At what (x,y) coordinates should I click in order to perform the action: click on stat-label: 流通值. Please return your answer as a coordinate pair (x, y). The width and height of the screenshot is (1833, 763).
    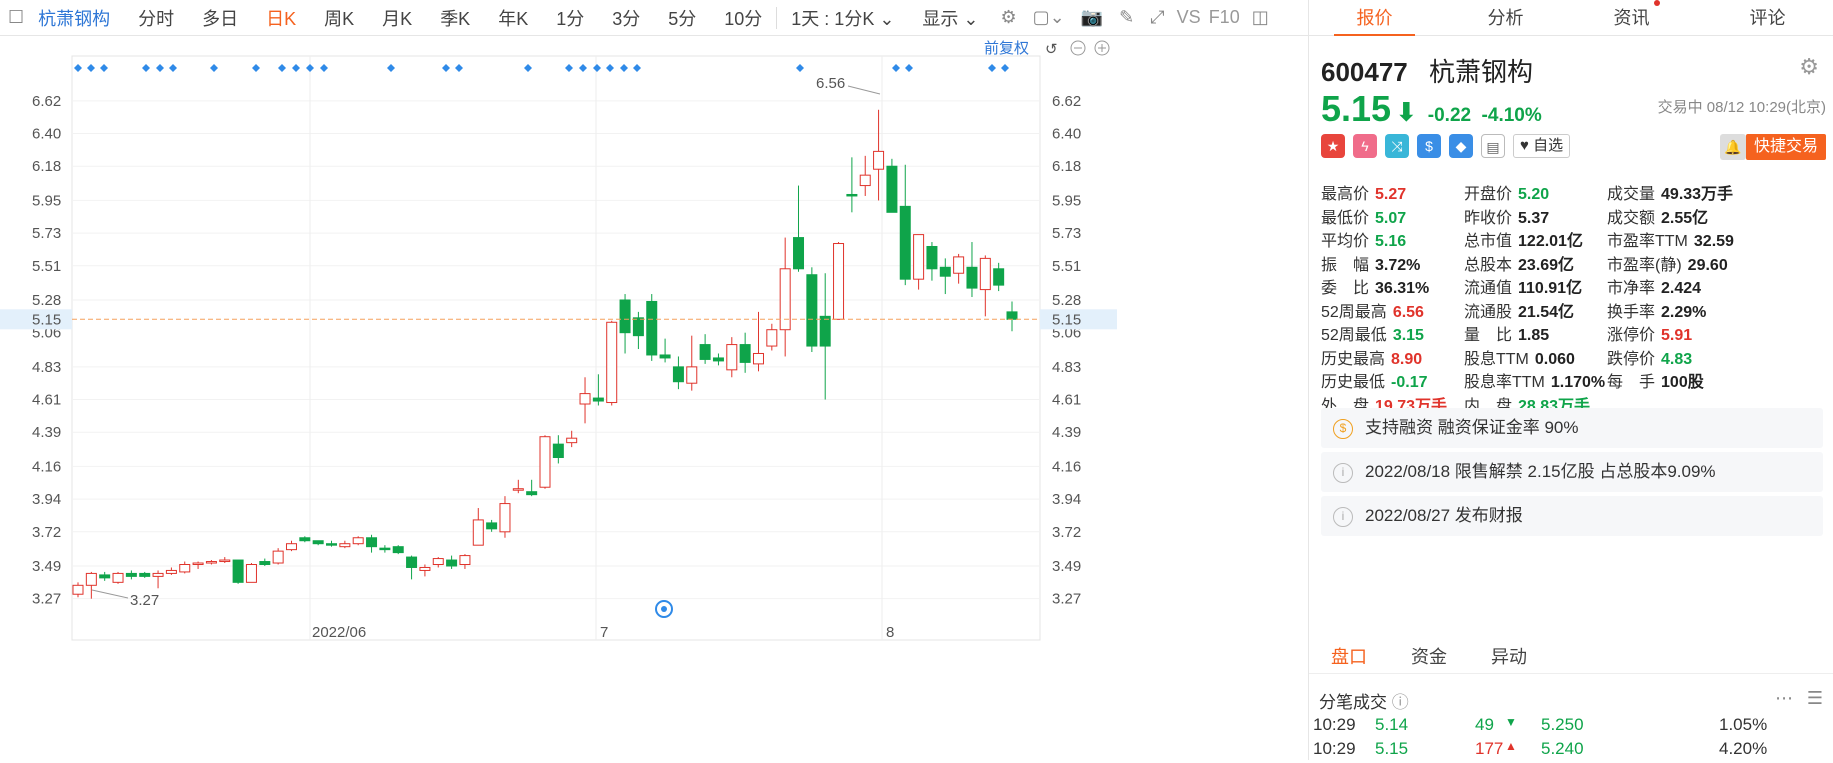
    Looking at the image, I should click on (1488, 288).